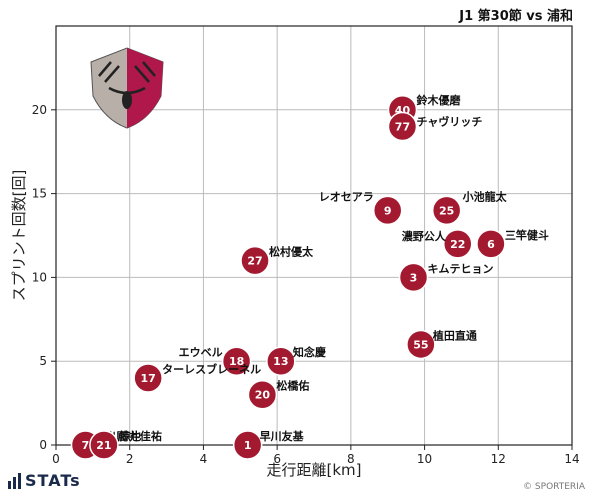 The image size is (591, 496). Describe the element at coordinates (43, 445) in the screenshot. I see `y-tick-label: 0` at that location.